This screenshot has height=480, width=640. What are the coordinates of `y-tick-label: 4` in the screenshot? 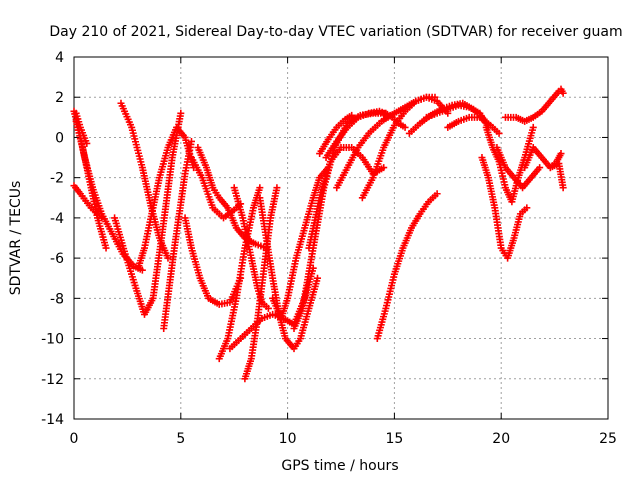 It's located at (59, 58).